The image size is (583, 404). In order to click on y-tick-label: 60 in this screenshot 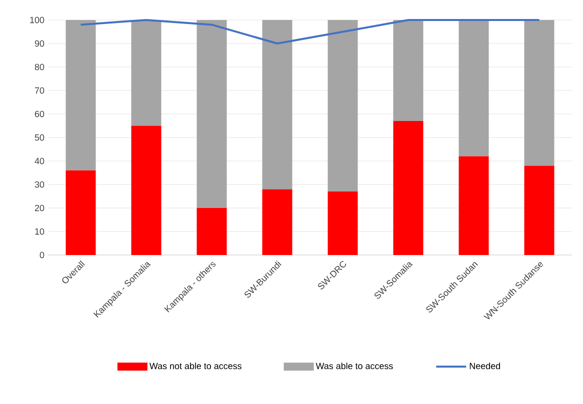, I will do `click(39, 114)`.